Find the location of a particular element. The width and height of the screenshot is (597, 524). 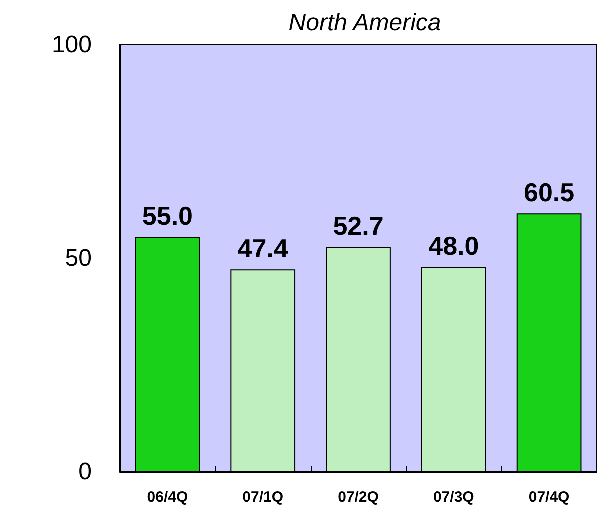

data-label: 47.4 is located at coordinates (263, 249).